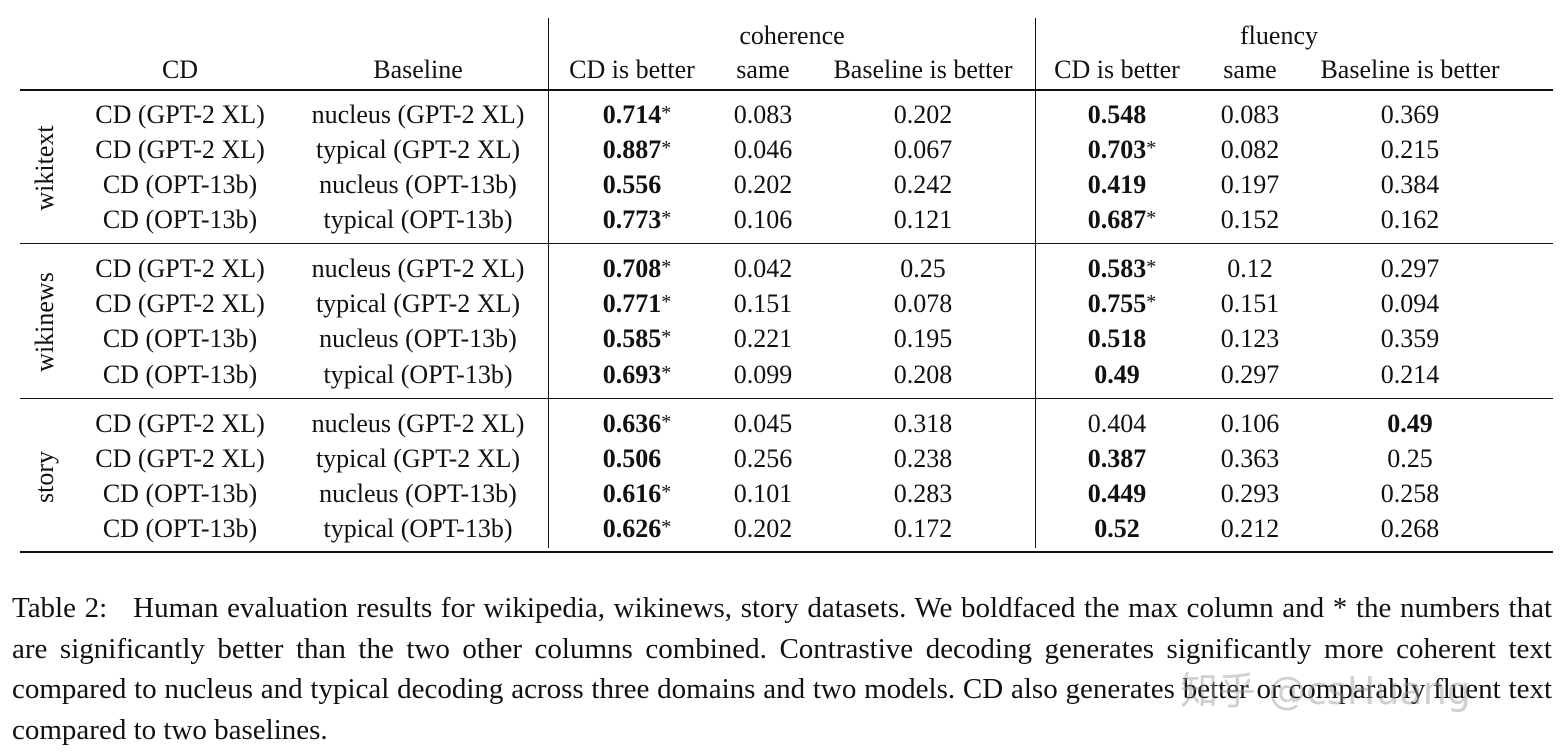 This screenshot has height=753, width=1561. I want to click on cell-value: 0.083, so click(763, 114).